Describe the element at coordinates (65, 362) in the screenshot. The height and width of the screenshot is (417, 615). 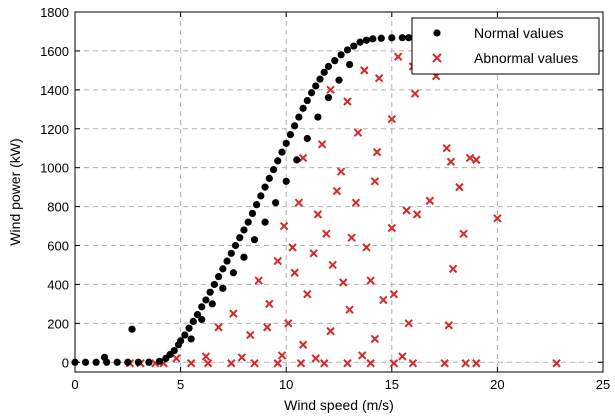
I see `y-tick-label: 0` at that location.